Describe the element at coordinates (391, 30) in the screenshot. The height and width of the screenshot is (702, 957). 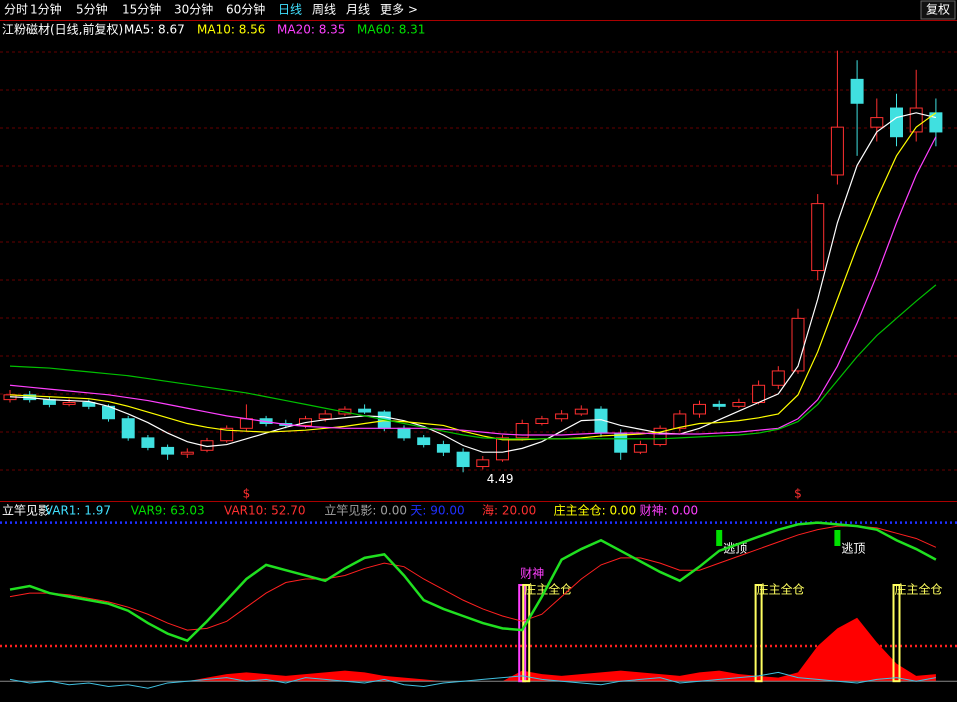
I see `legend-entry: MA60: 8.31` at that location.